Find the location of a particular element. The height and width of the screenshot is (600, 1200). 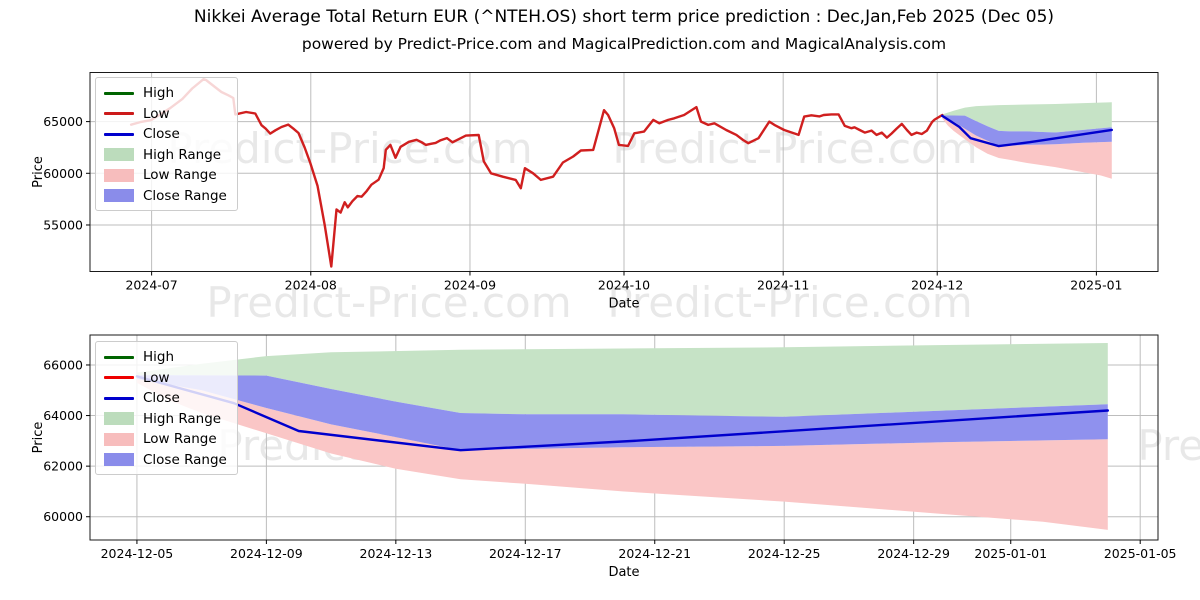

x-tick-label: 2025-01-01 is located at coordinates (1010, 553).